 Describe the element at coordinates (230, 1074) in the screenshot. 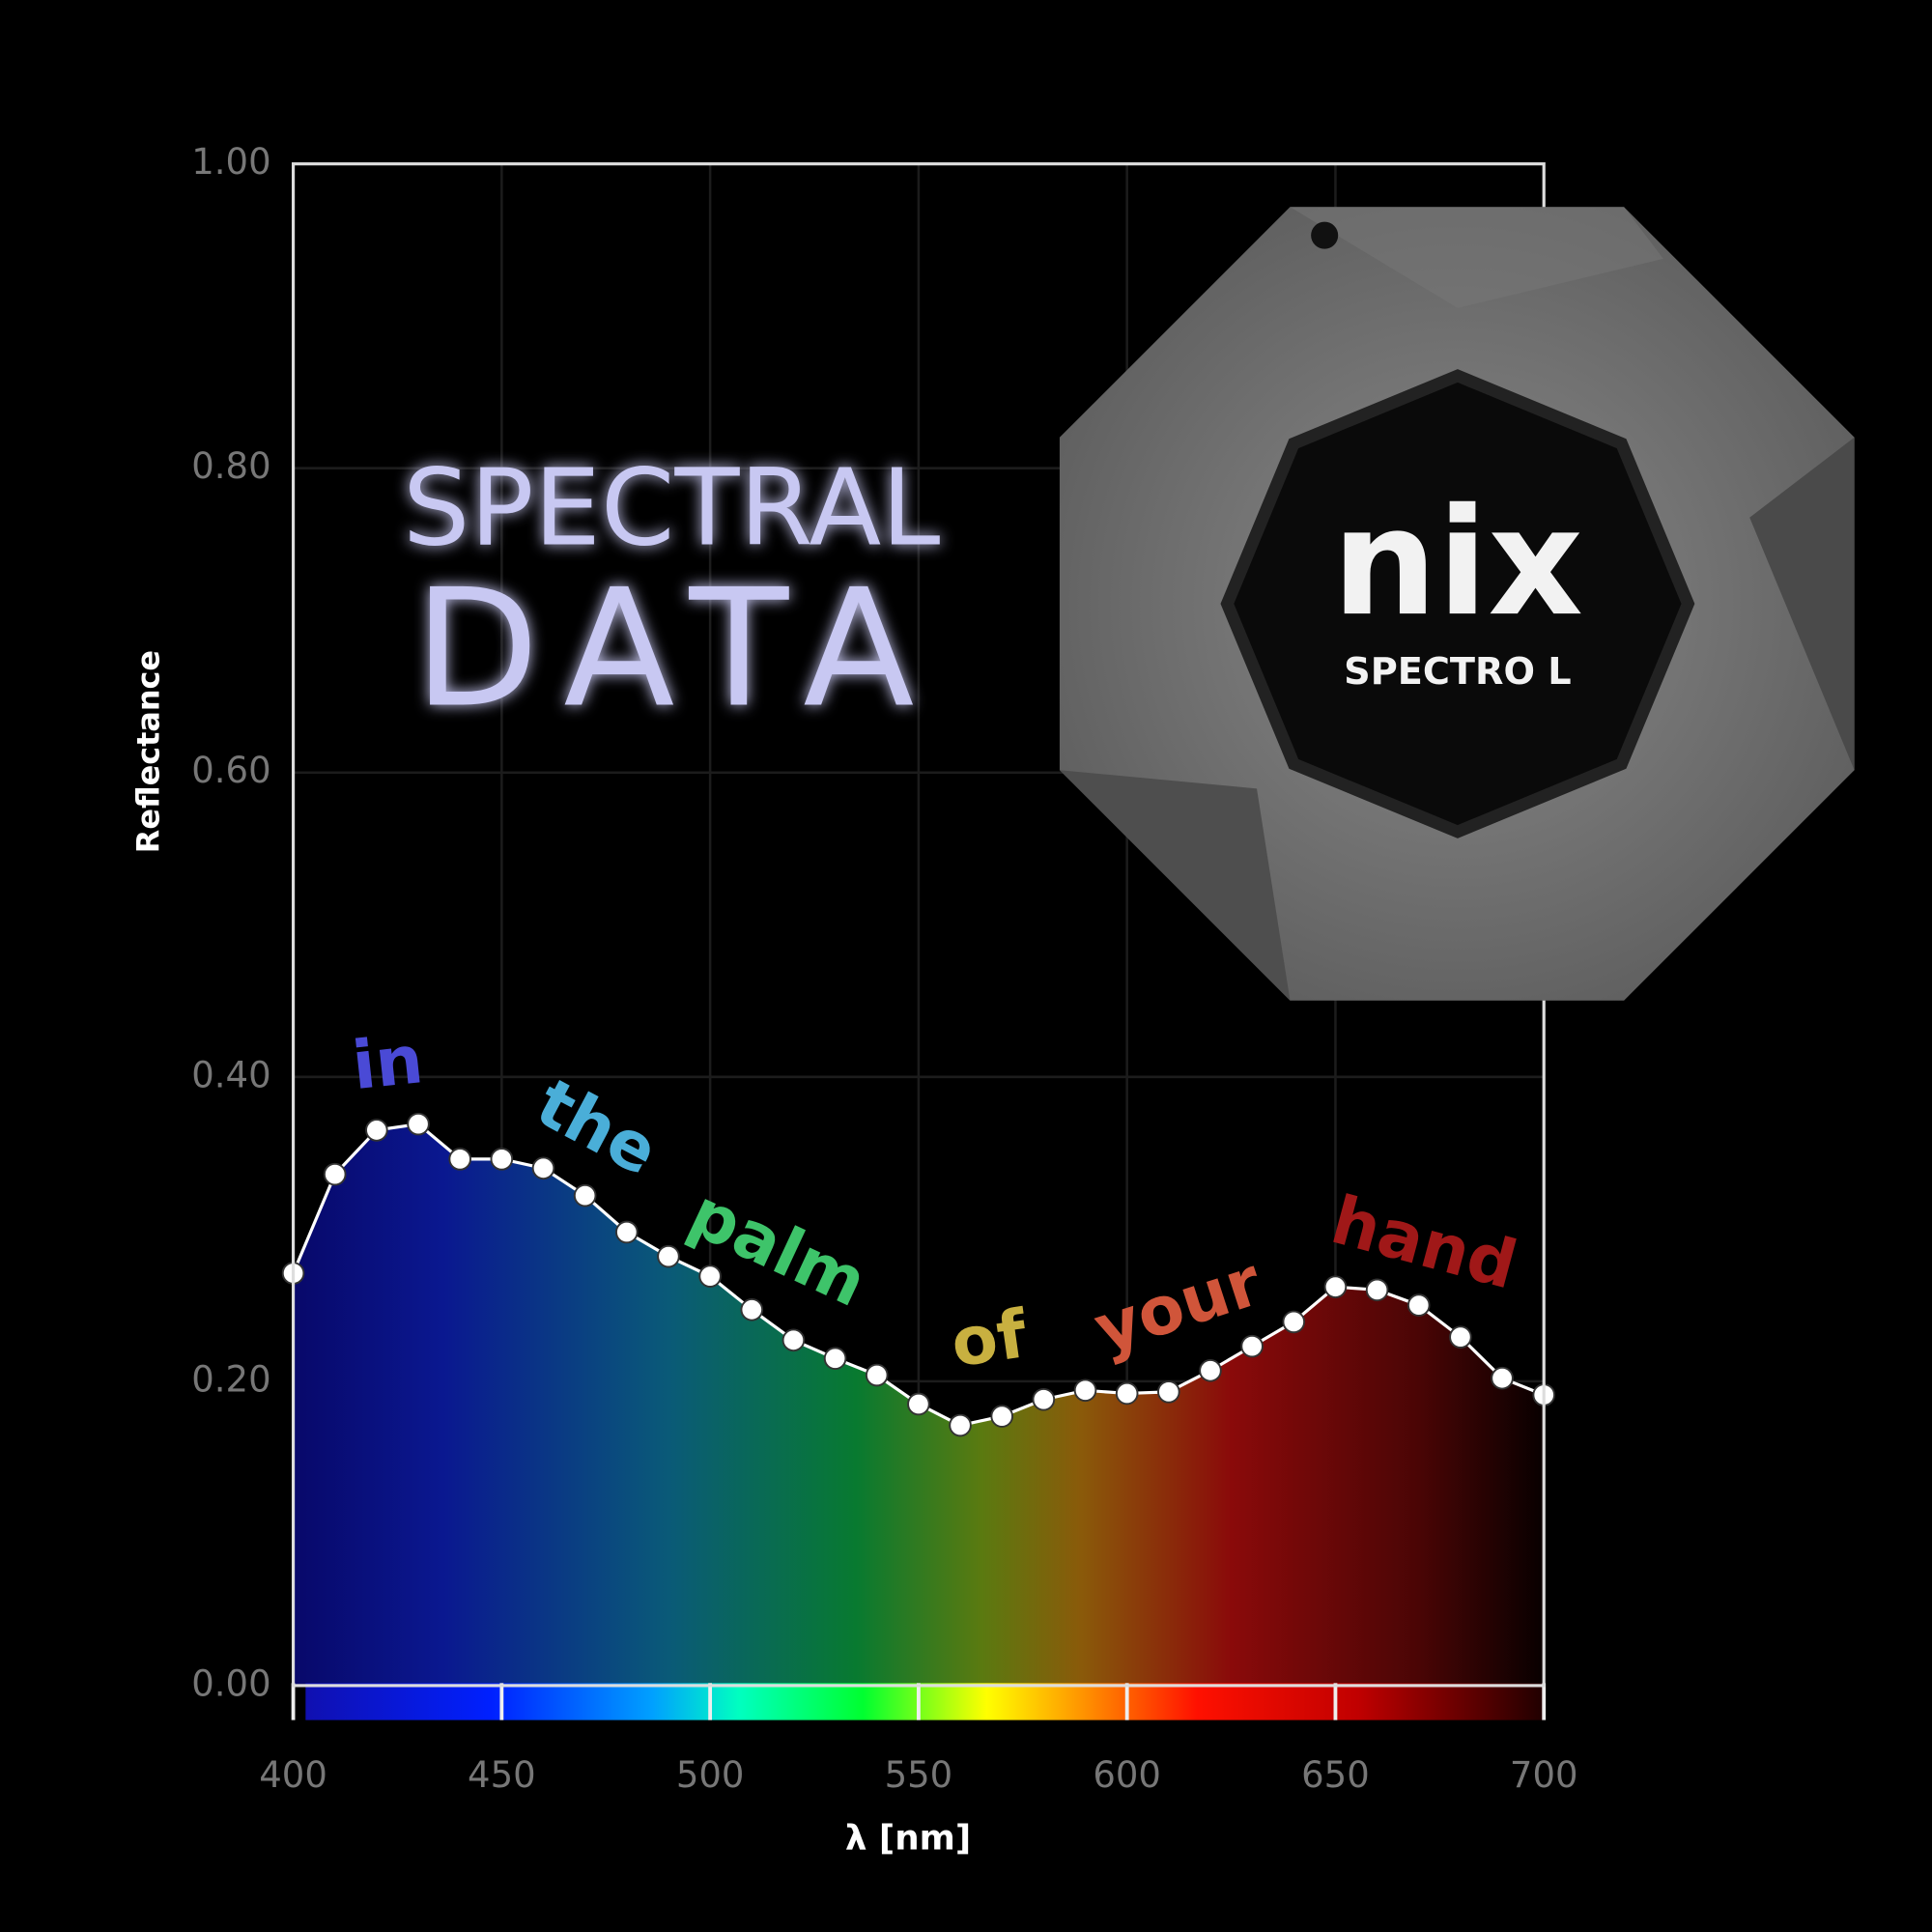

I see `y-tick-label: 0.40` at that location.